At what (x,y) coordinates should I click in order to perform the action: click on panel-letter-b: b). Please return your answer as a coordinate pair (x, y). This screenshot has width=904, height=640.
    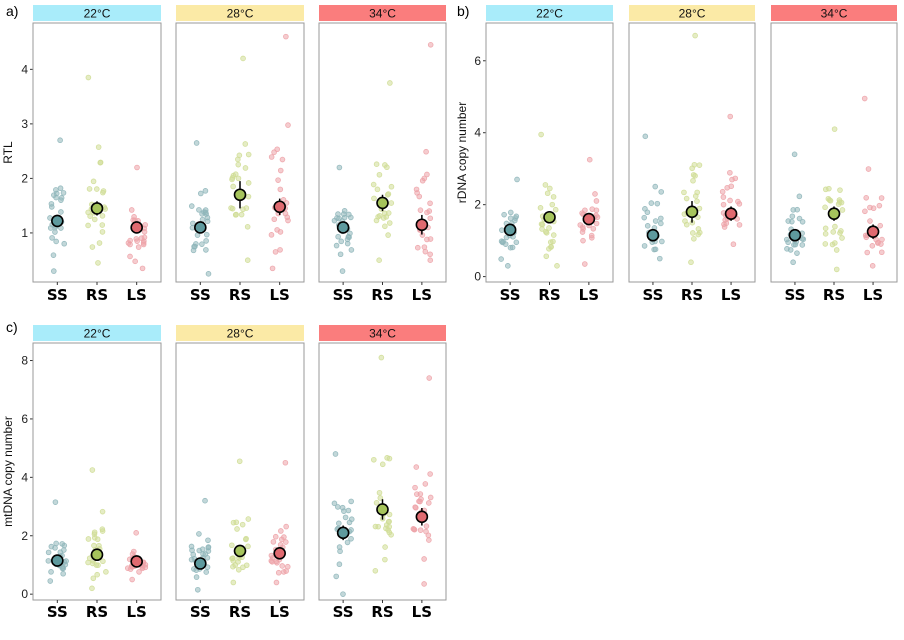
    Looking at the image, I should click on (463, 11).